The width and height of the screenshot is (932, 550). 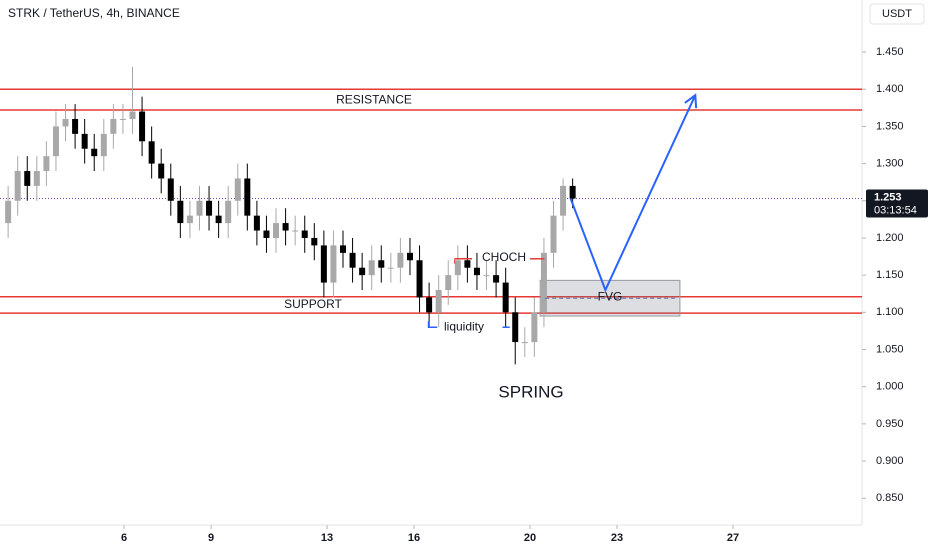 I want to click on x-tick-label: 27, so click(x=733, y=538).